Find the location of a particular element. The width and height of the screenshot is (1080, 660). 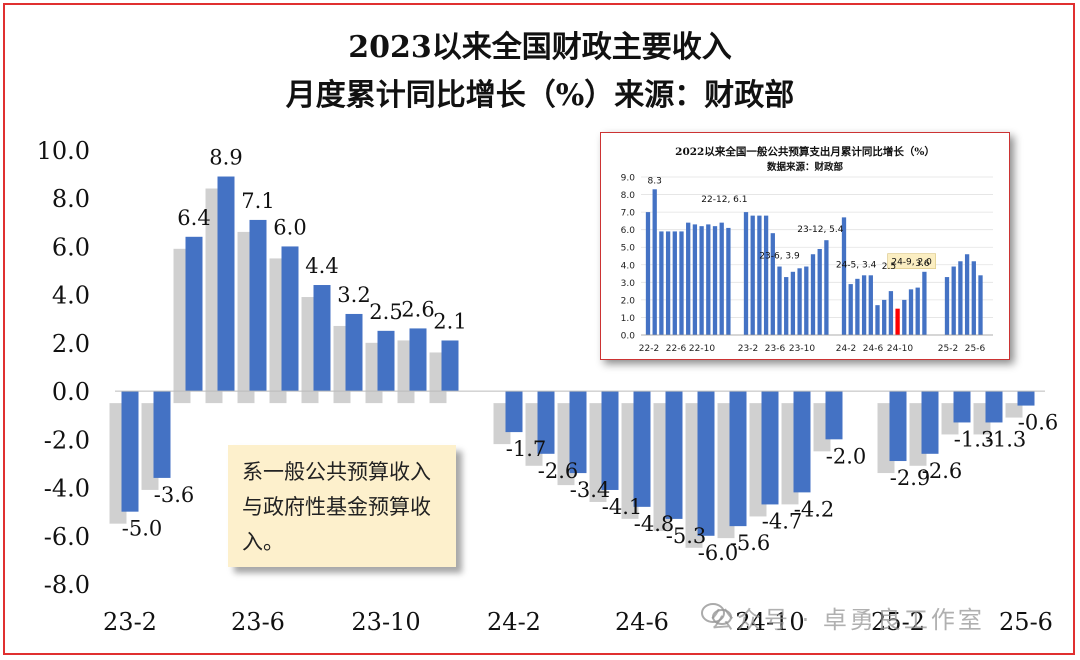

chart-title: 2023以来全国财政主要收入 is located at coordinates (540, 47).